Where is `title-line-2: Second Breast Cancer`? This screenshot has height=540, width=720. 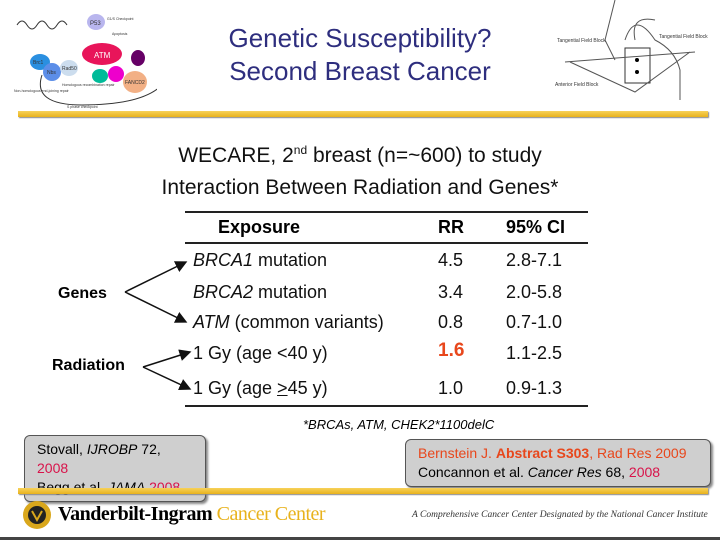 title-line-2: Second Breast Cancer is located at coordinates (360, 71).